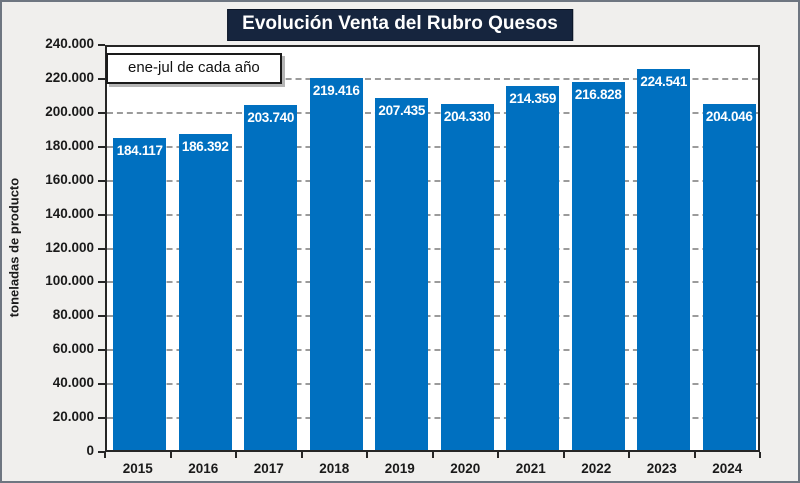 Image resolution: width=800 pixels, height=483 pixels. What do you see at coordinates (598, 266) in the screenshot?
I see `bar: 216.828` at bounding box center [598, 266].